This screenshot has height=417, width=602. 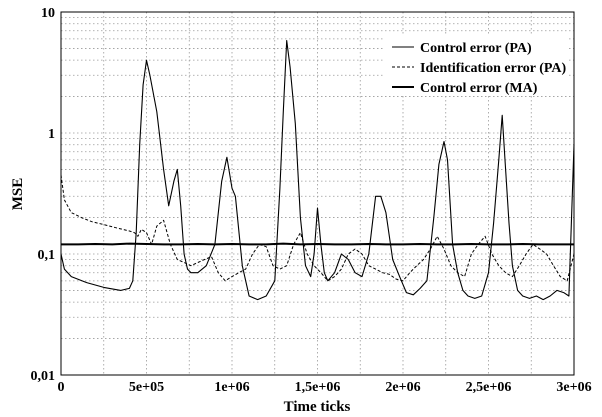 I want to click on x-axis-label: Time ticks, so click(x=317, y=407).